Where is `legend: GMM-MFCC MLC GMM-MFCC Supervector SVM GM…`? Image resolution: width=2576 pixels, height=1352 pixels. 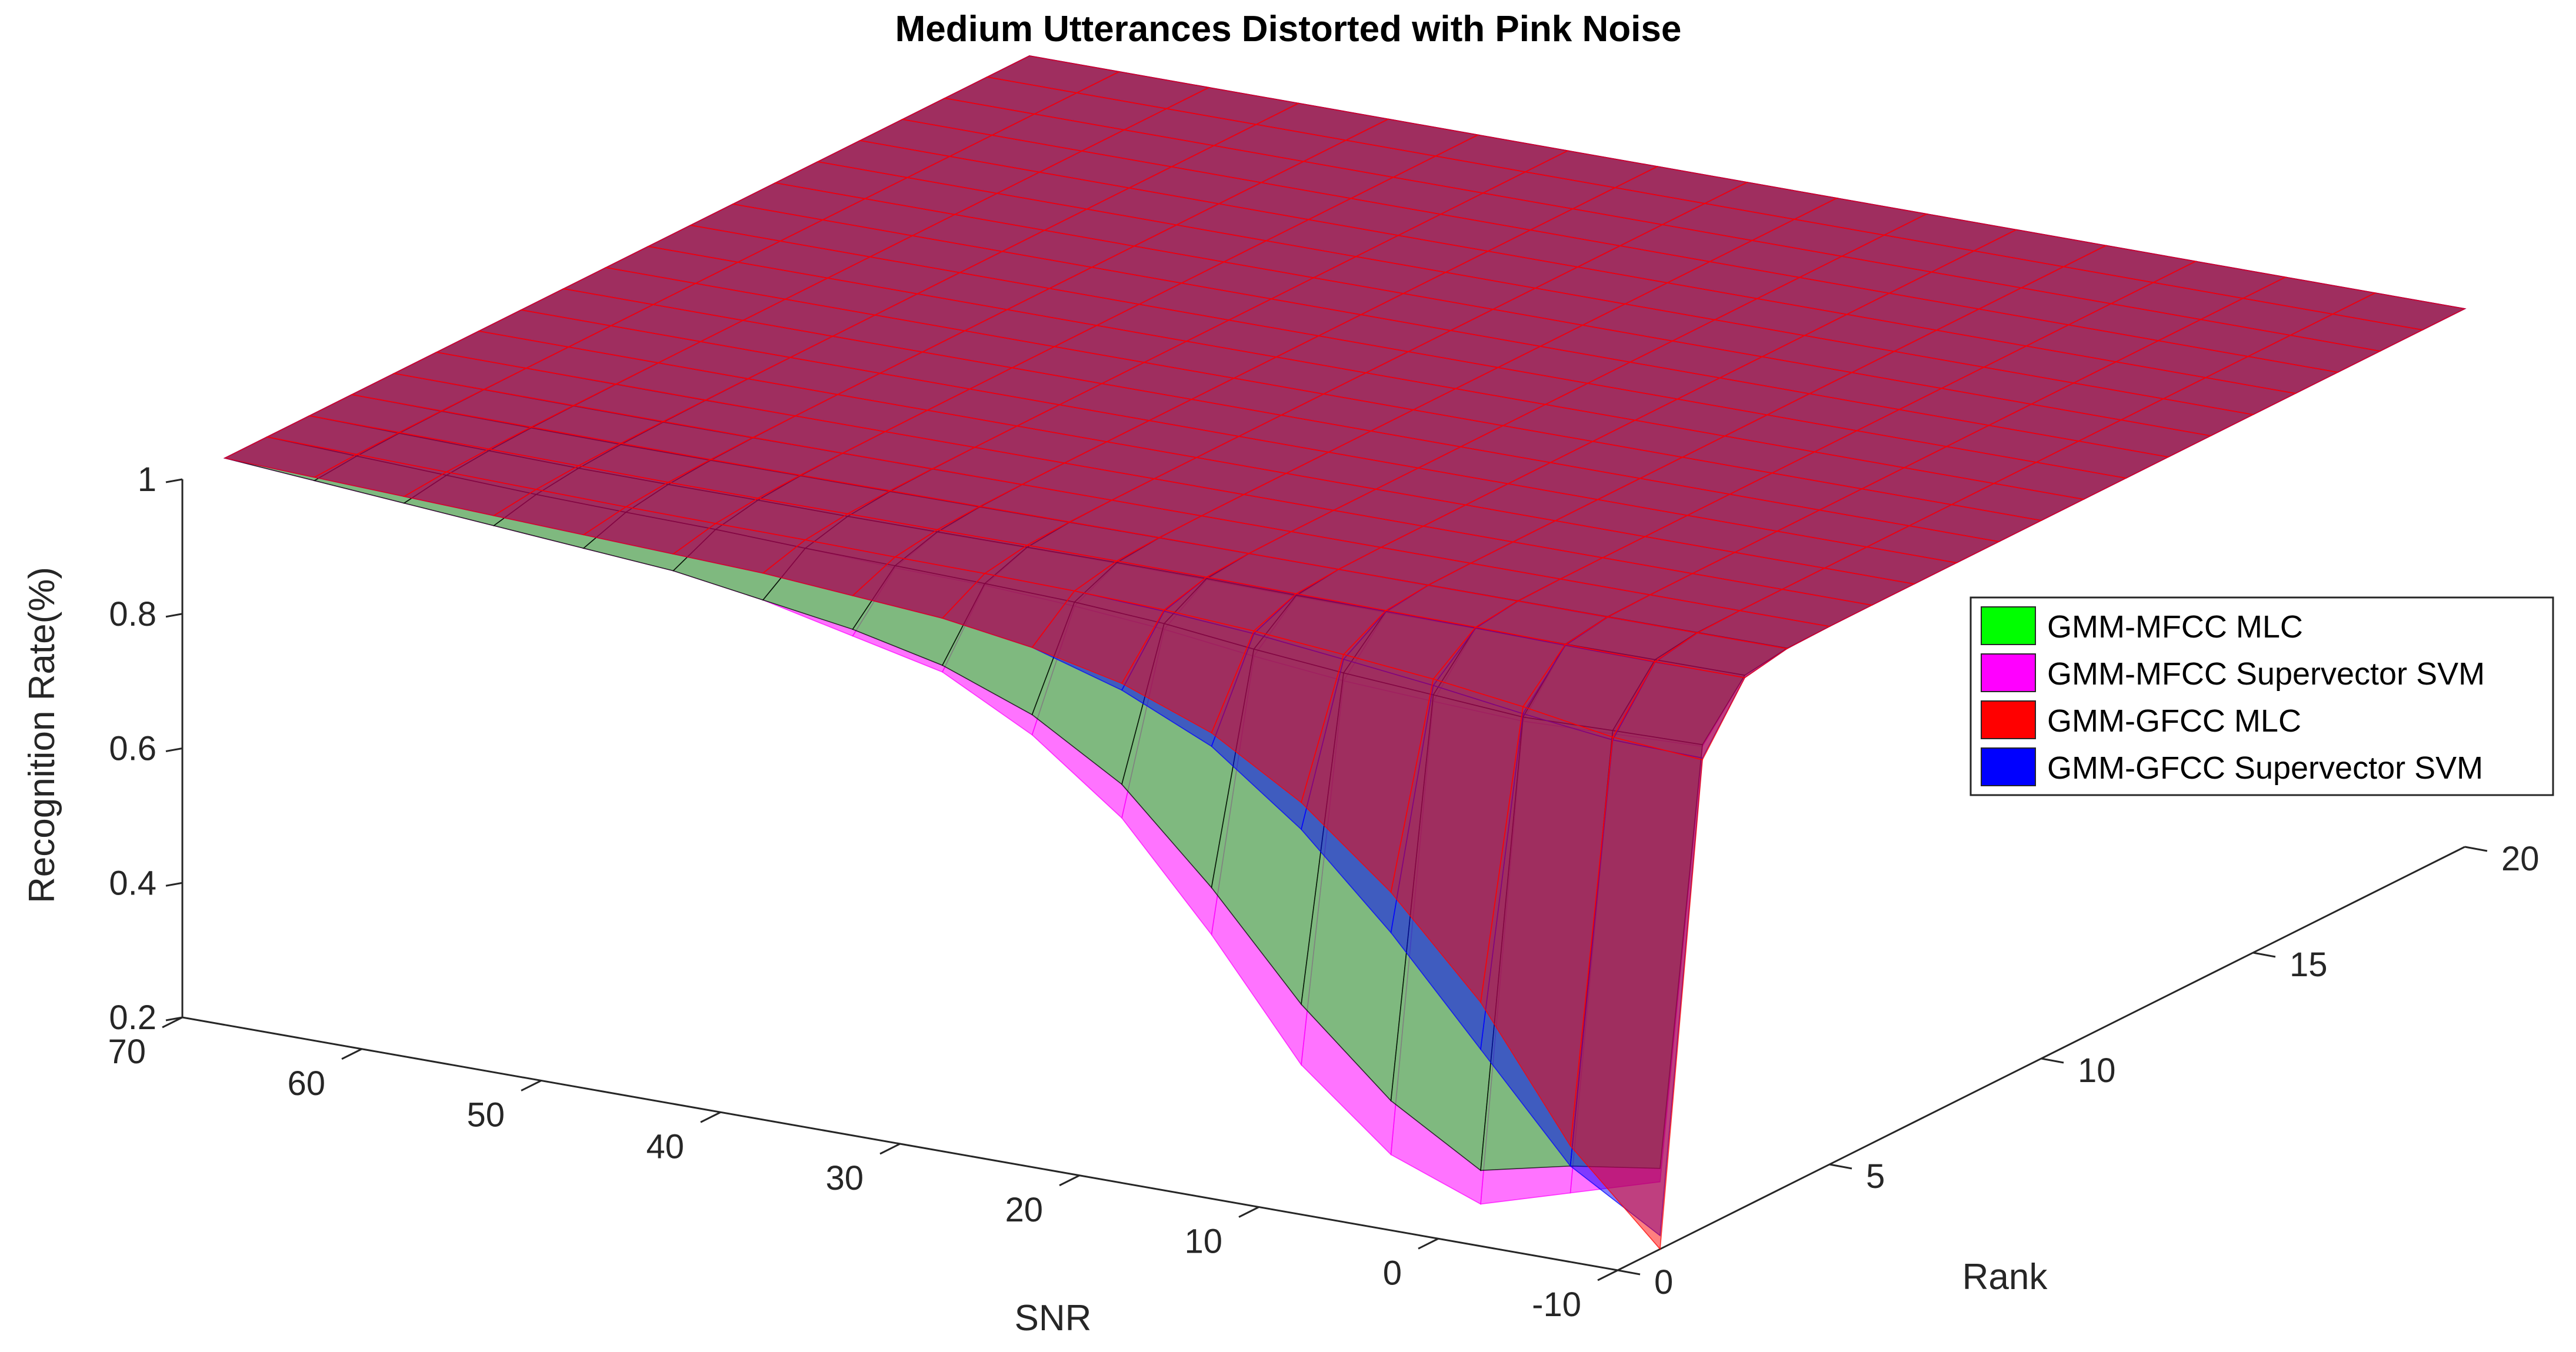 legend: GMM-MFCC MLC GMM-MFCC Supervector SVM GM… is located at coordinates (2262, 696).